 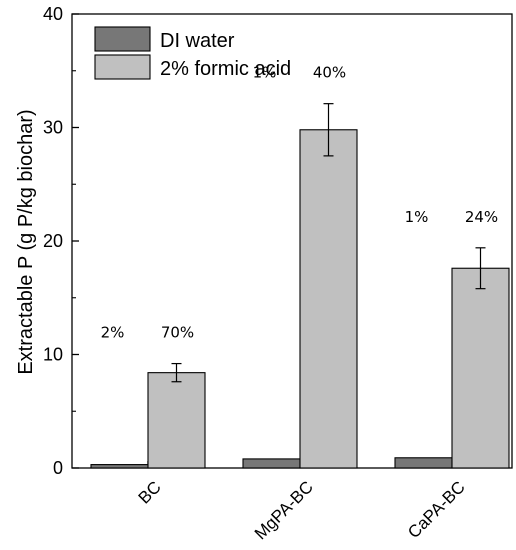 What do you see at coordinates (284, 510) in the screenshot?
I see `x-category-label: MgPA-BC` at bounding box center [284, 510].